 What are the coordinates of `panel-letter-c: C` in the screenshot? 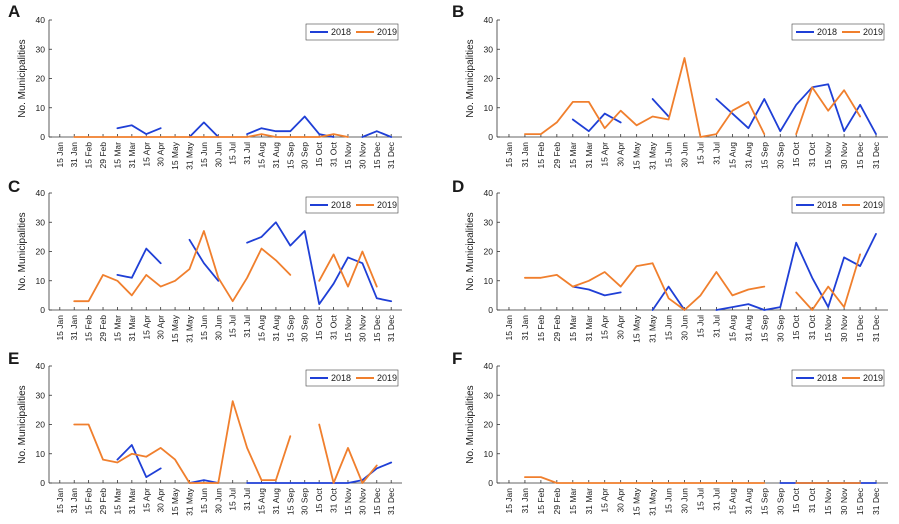 It's located at (14, 186).